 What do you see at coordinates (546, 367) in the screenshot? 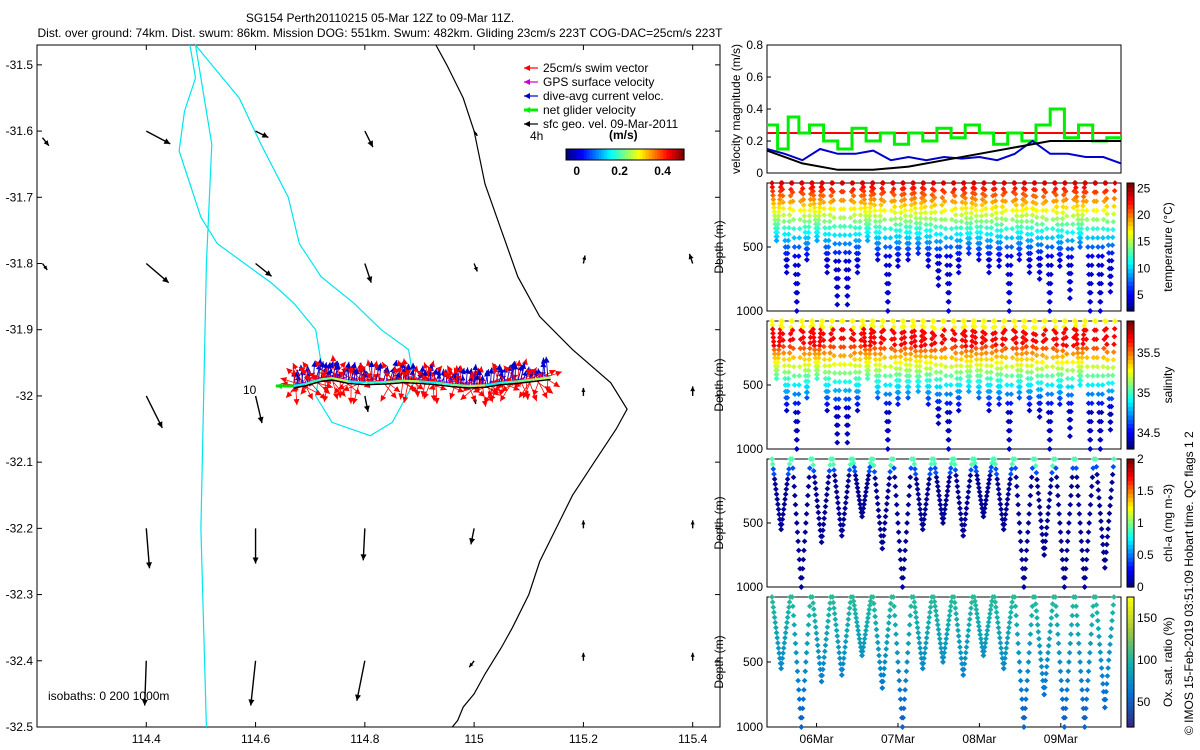
I see `dive-avg-current-arrow` at bounding box center [546, 367].